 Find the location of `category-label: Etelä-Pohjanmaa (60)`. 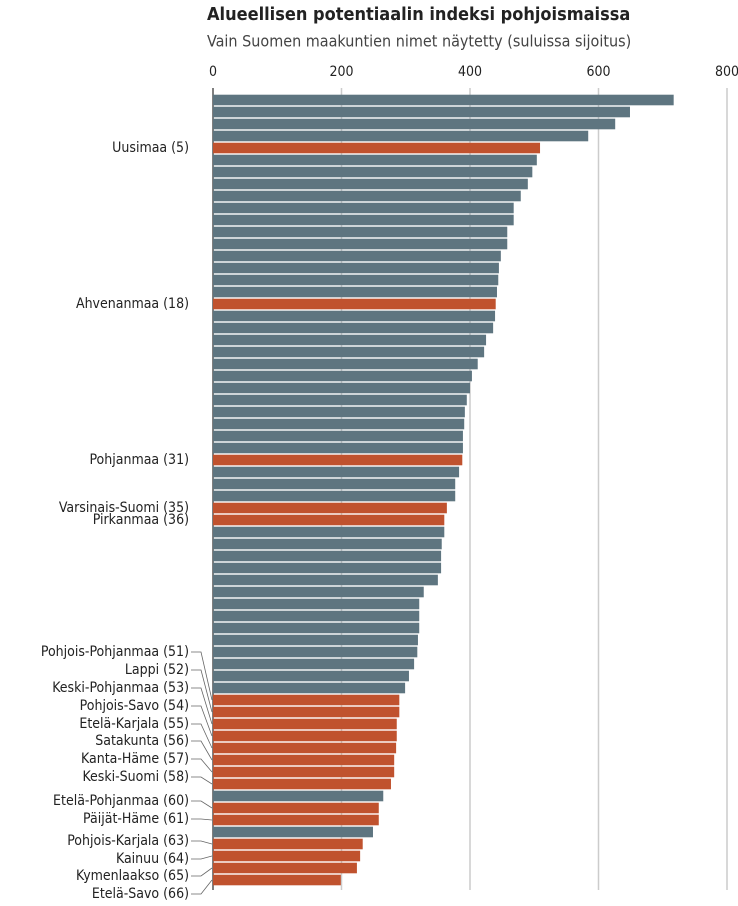

category-label: Etelä-Pohjanmaa (60) is located at coordinates (121, 801).